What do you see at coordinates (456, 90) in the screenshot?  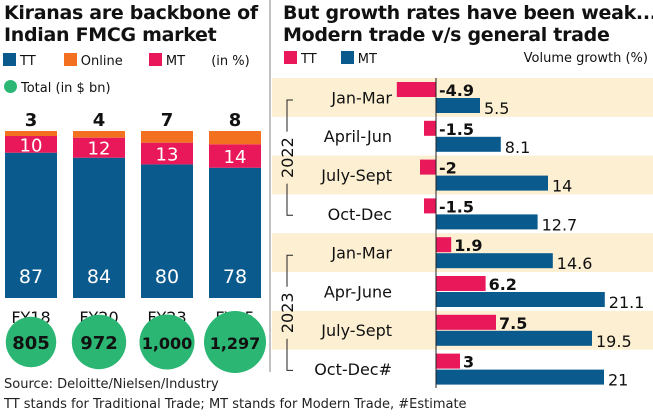 I see `value-label-tt: -4.9` at bounding box center [456, 90].